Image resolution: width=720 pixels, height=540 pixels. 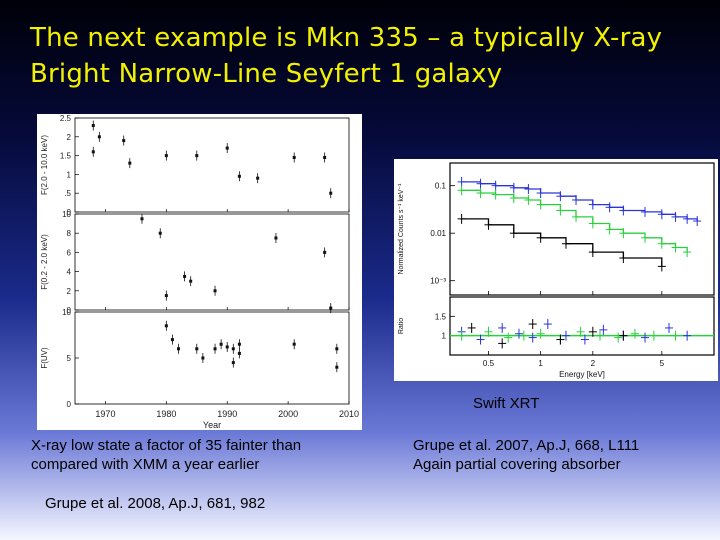 What do you see at coordinates (145, 464) in the screenshot?
I see `left-caption-line-2: compared with XMM a year earlier` at bounding box center [145, 464].